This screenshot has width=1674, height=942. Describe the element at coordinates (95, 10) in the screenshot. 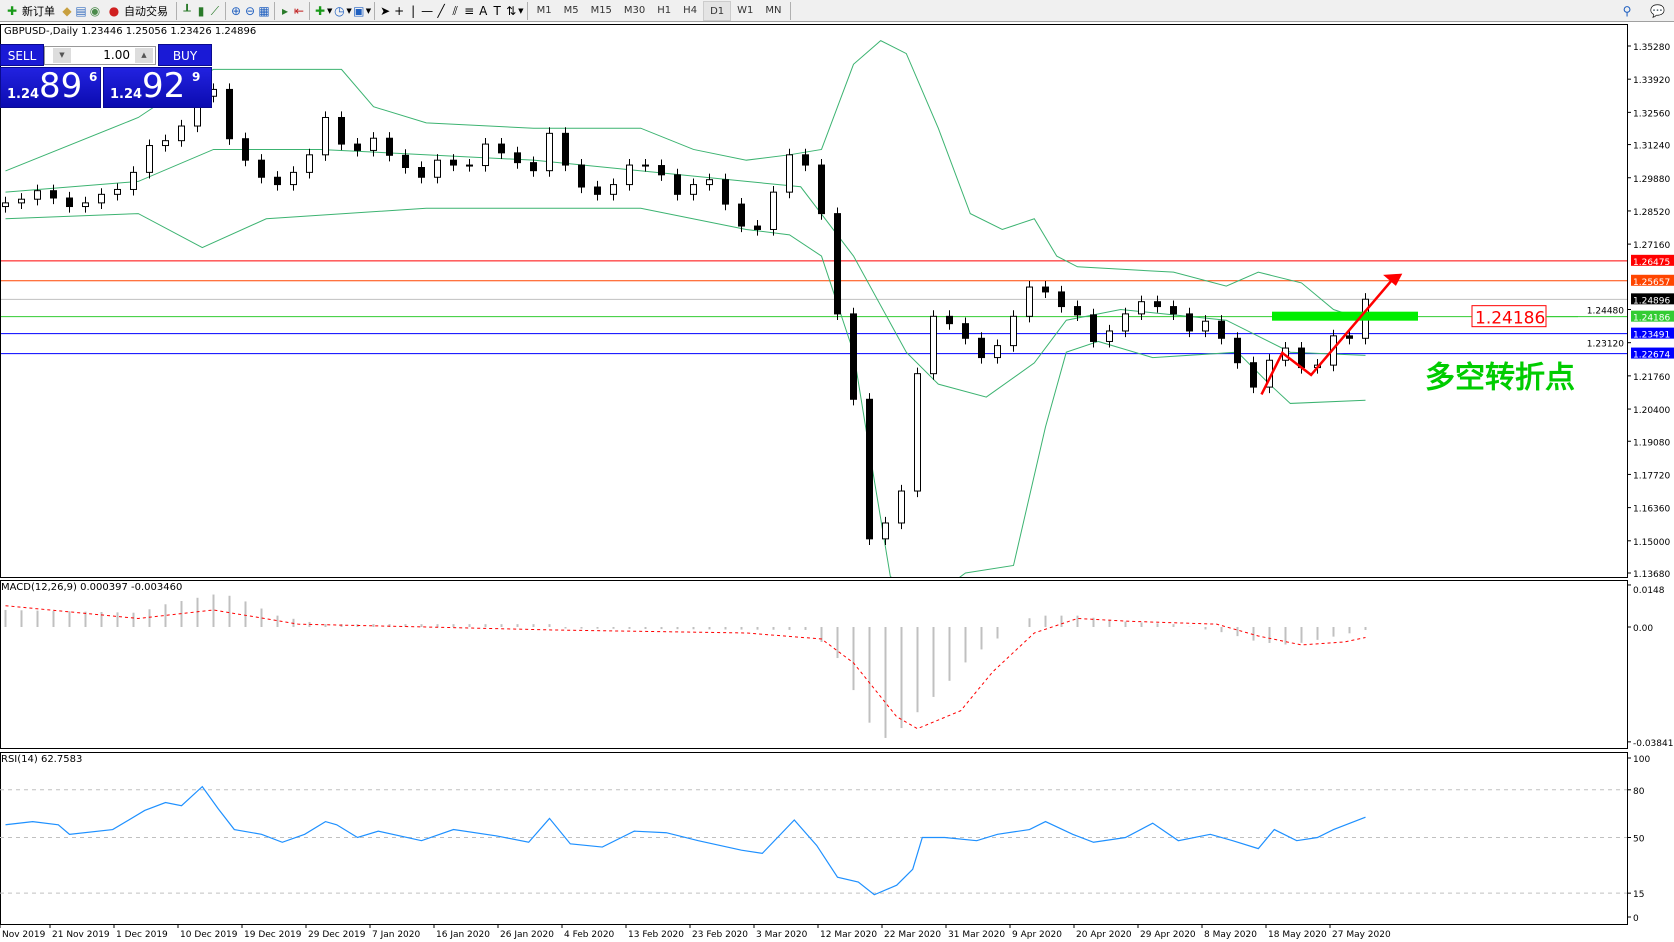

I see `signal-icon: ◉` at that location.